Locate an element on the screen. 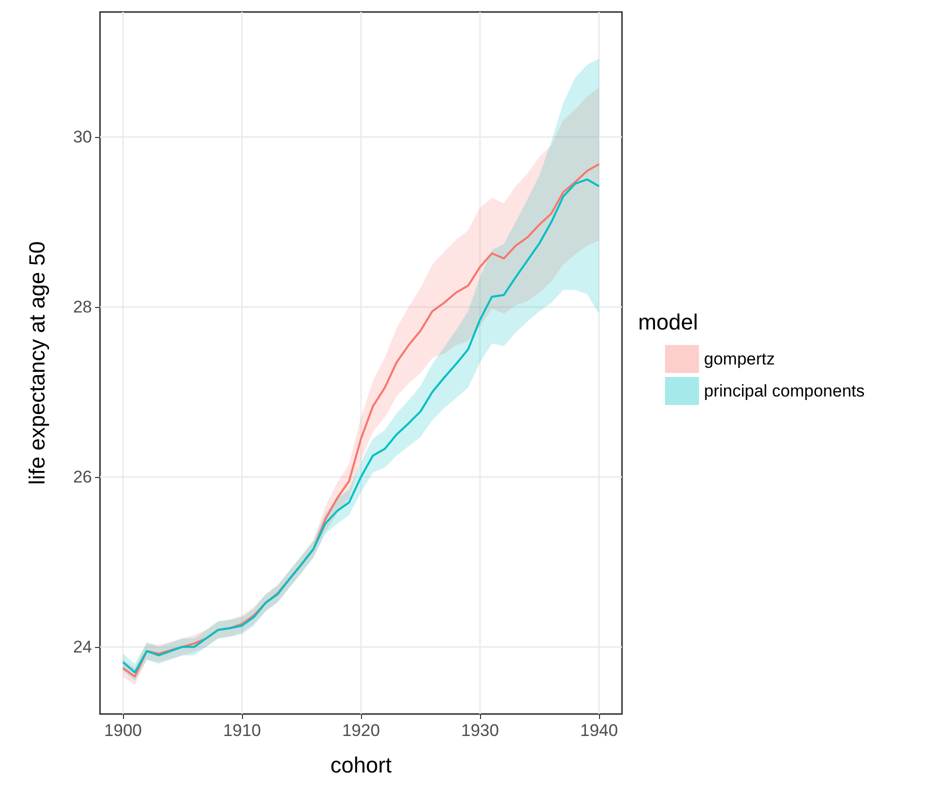 The height and width of the screenshot is (792, 941). x-tick-label: 1920 is located at coordinates (361, 730).